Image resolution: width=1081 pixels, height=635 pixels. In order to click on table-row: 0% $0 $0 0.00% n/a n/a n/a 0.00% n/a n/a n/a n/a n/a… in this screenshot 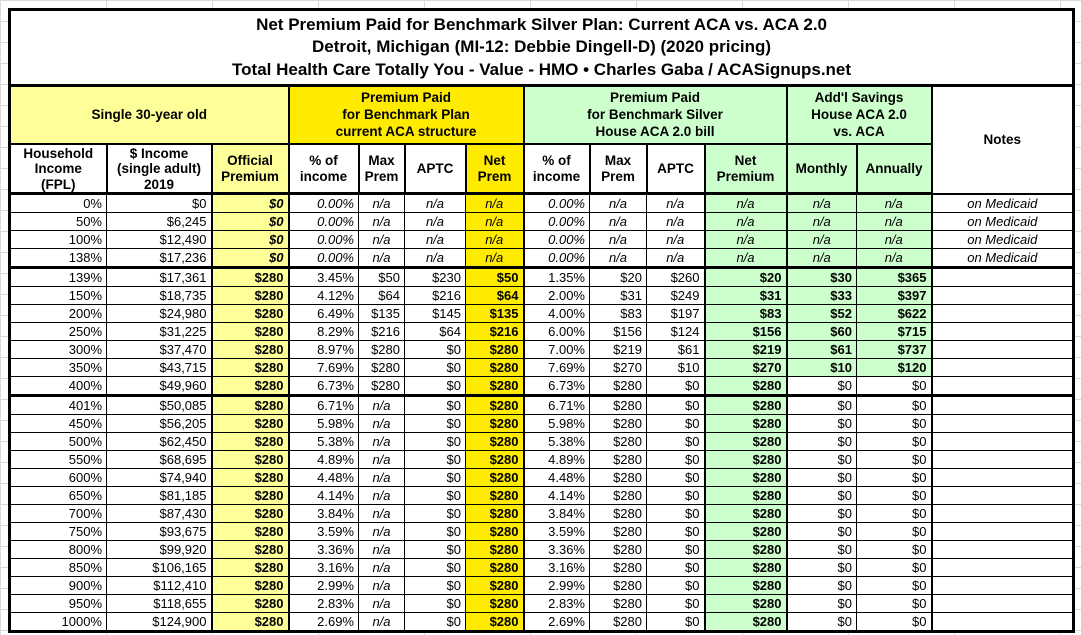, I will do `click(542, 203)`.